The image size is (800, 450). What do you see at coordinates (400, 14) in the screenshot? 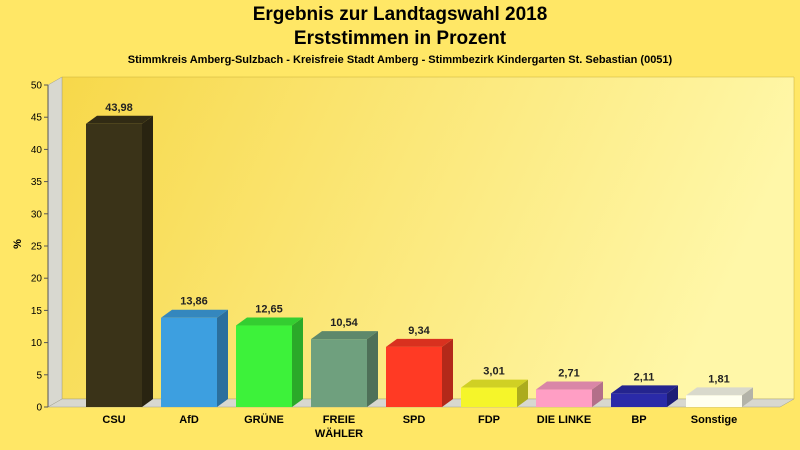
I see `chart-title: Ergebnis zur Landtagswahl 2018` at bounding box center [400, 14].